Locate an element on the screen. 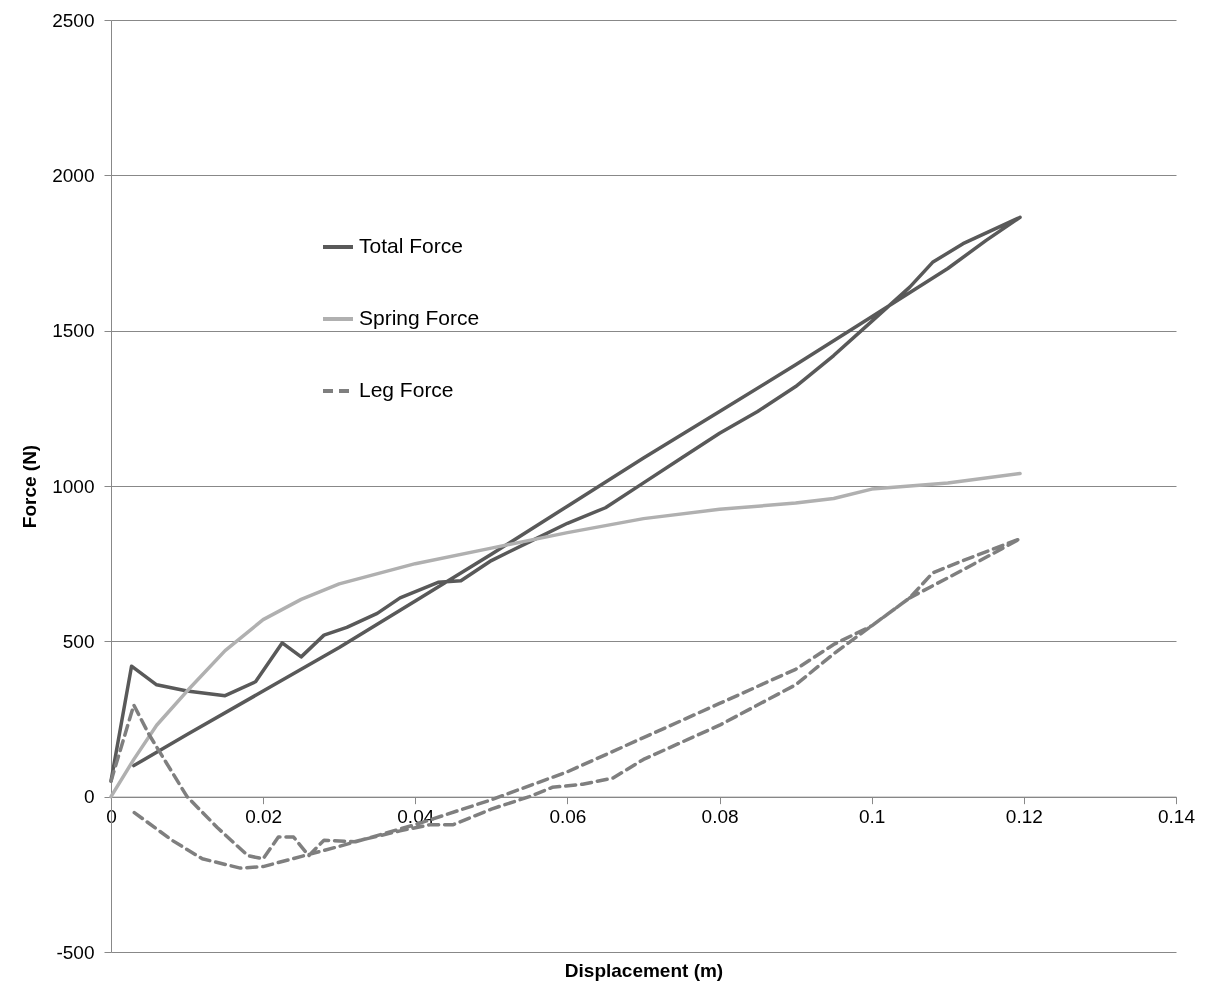  y-tick-label: 2500 is located at coordinates (73, 20).